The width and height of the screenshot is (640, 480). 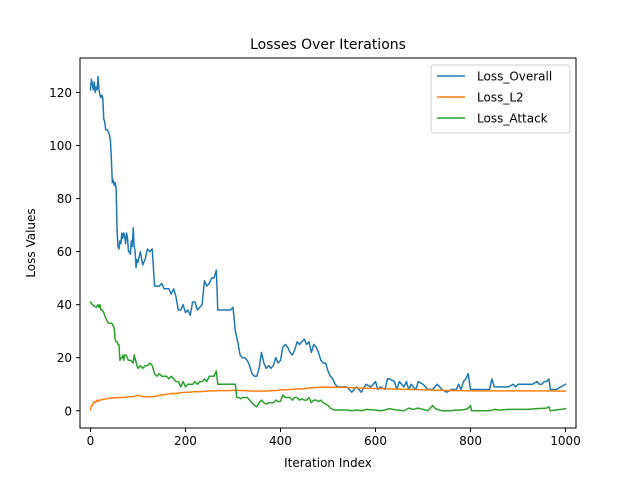 I want to click on y-tick-label: 0, so click(x=68, y=411).